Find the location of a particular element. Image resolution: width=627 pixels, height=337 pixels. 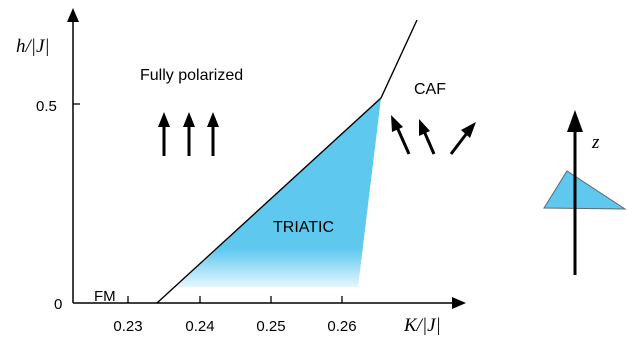

region-label-fm: FM is located at coordinates (105, 296).